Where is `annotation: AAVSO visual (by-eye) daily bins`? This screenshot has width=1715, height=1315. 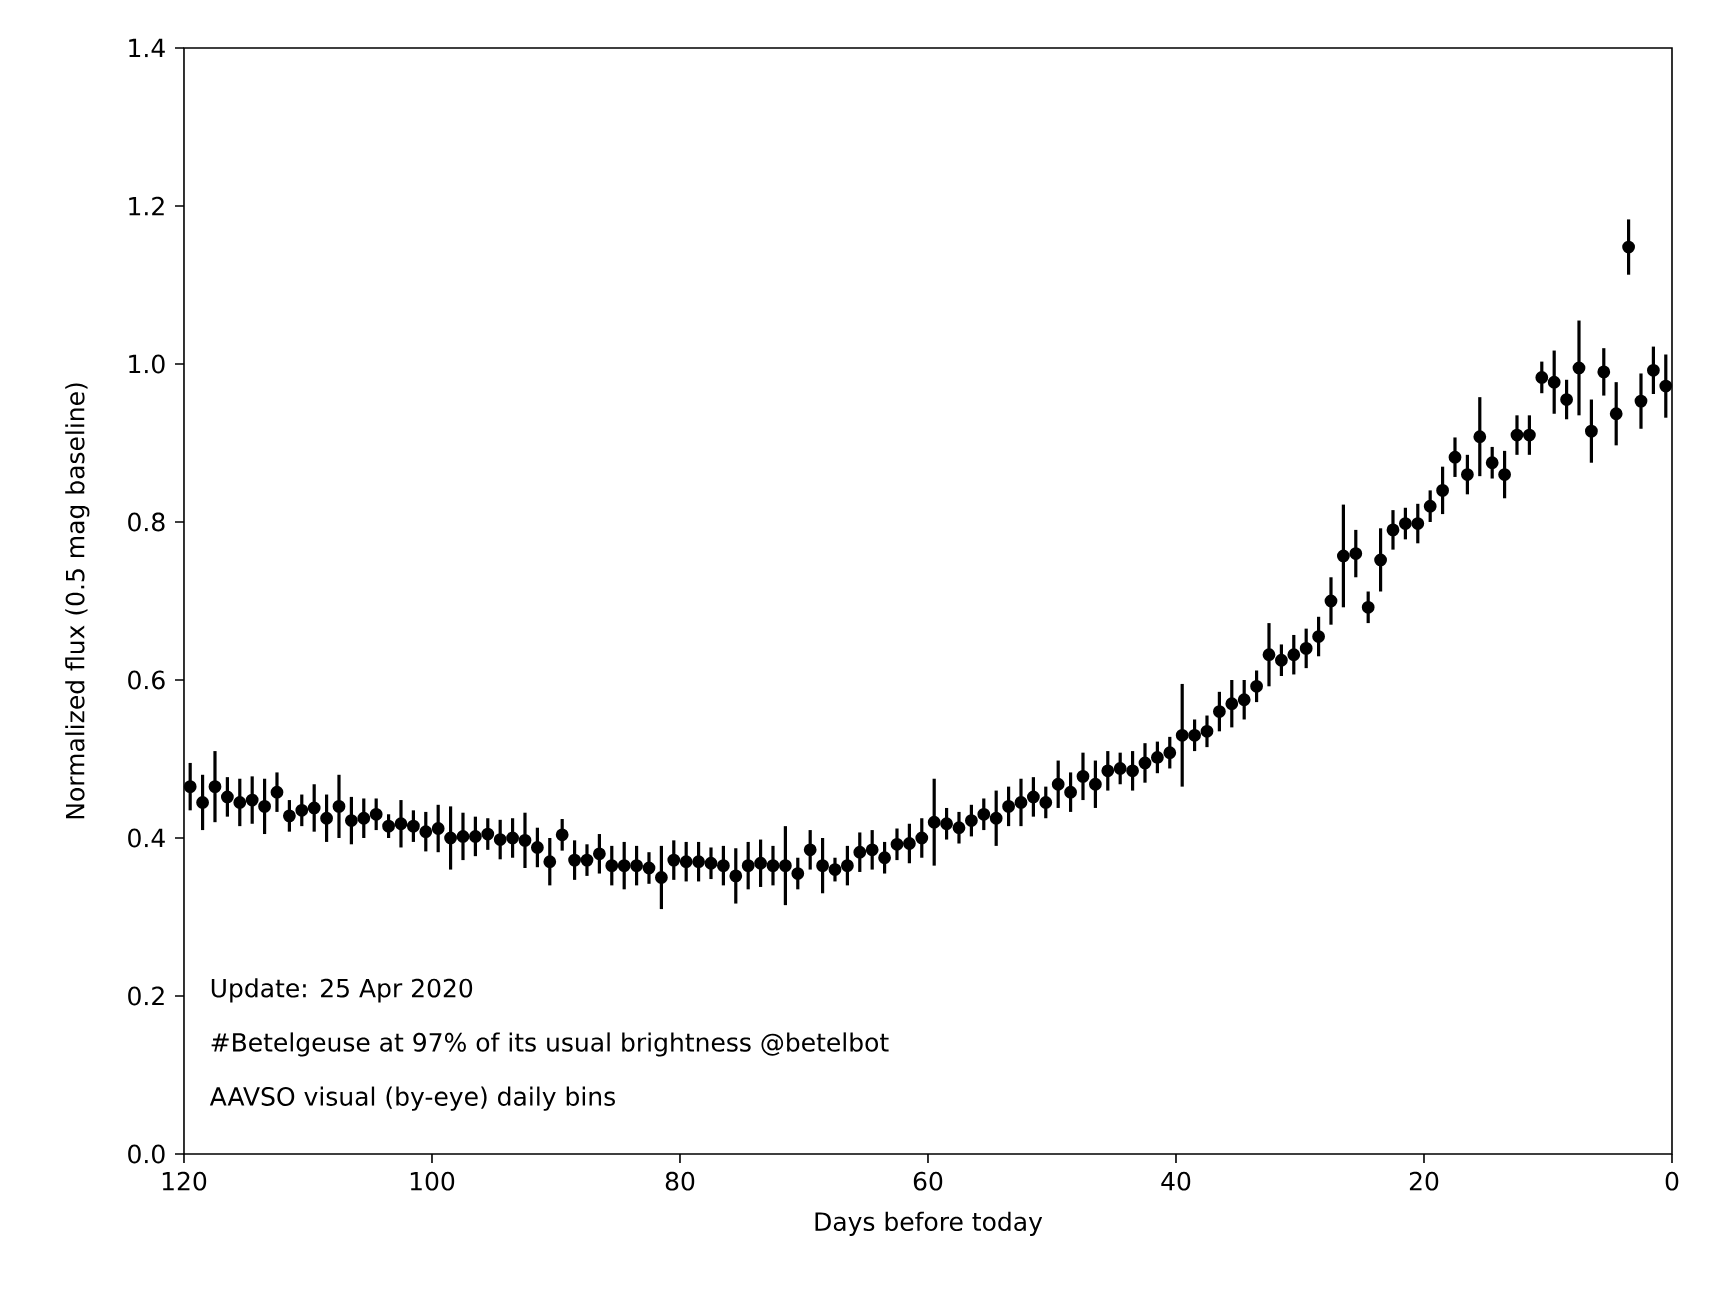
annotation: AAVSO visual (by-eye) daily bins is located at coordinates (412, 1098).